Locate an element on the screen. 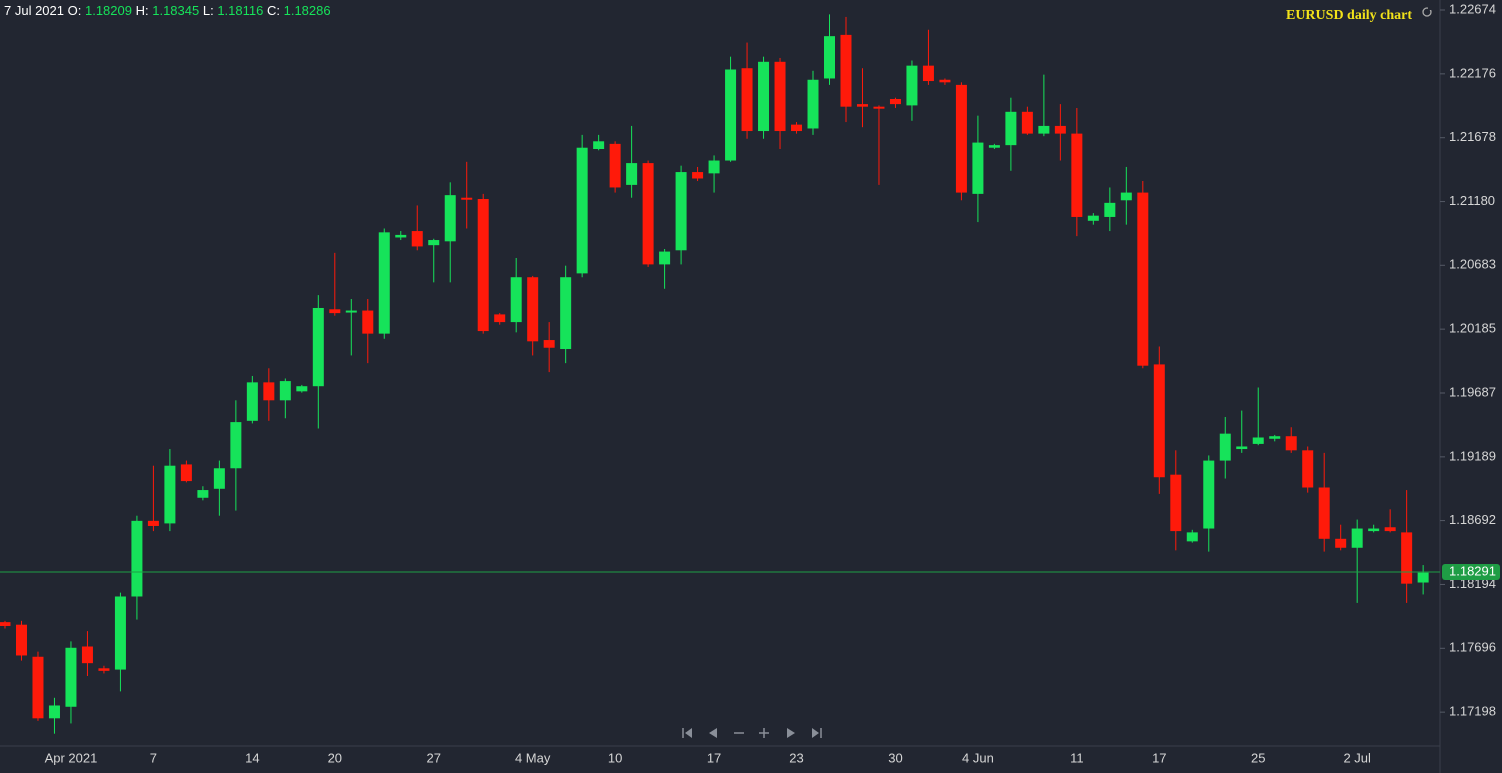 This screenshot has height=773, width=1502. navigation is located at coordinates (752, 733).